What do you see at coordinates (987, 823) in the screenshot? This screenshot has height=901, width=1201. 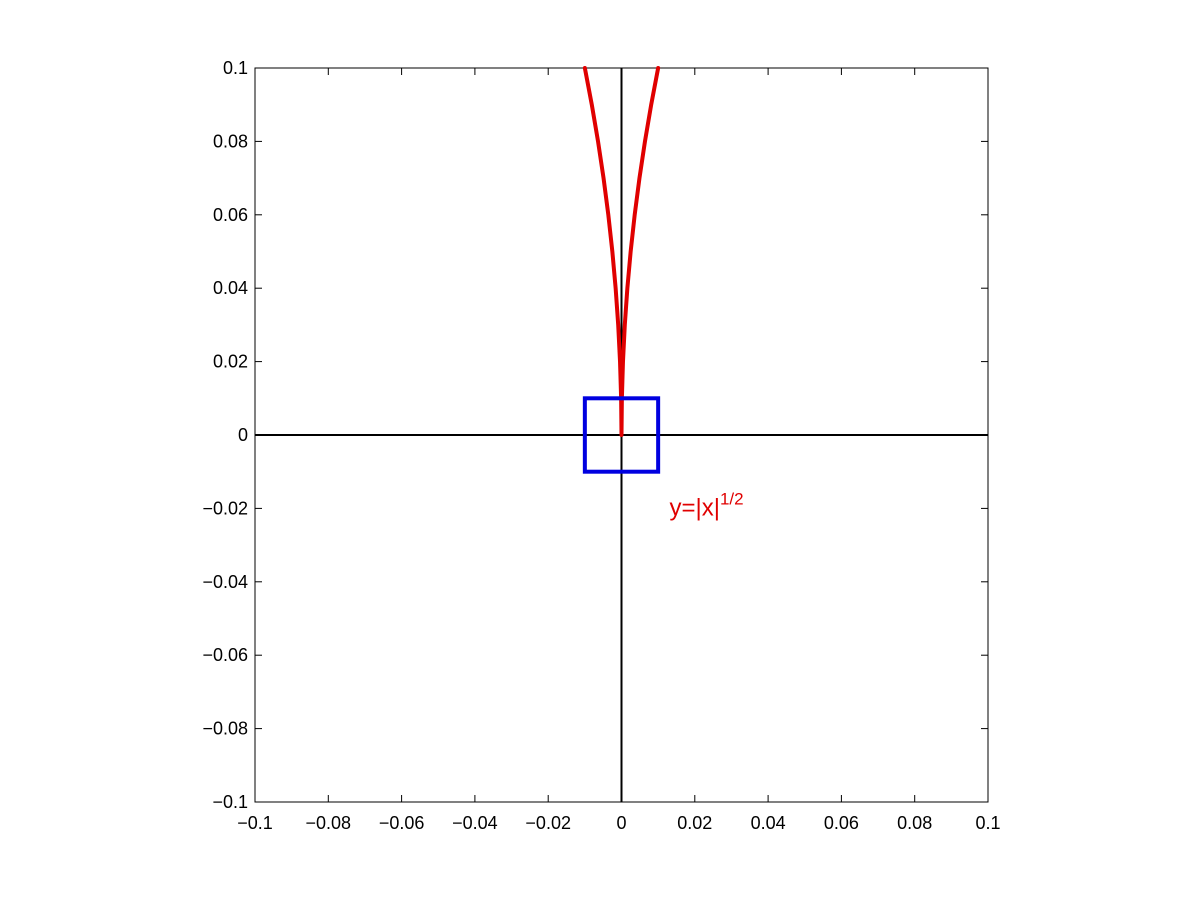 I see `x-tick-label: 0.1` at bounding box center [987, 823].